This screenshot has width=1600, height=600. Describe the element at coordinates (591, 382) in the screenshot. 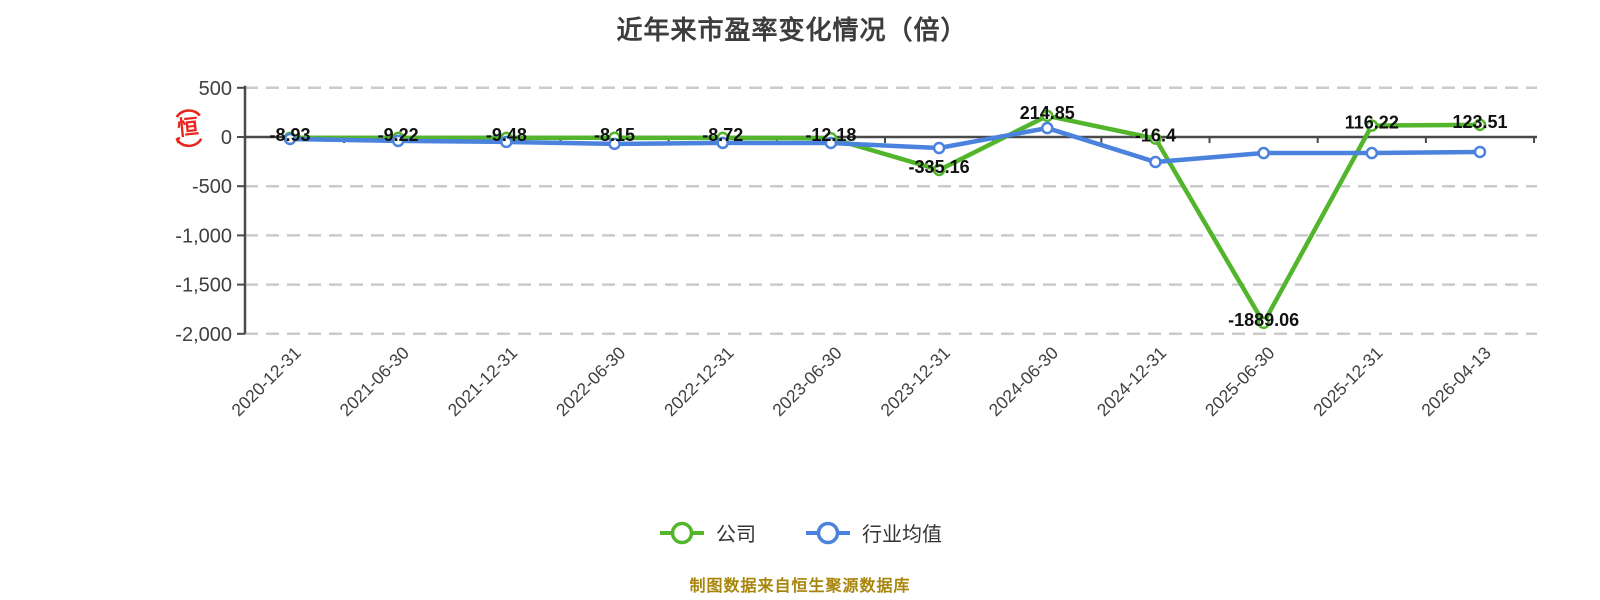

I see `x-axis-label: 2022-06-30` at that location.